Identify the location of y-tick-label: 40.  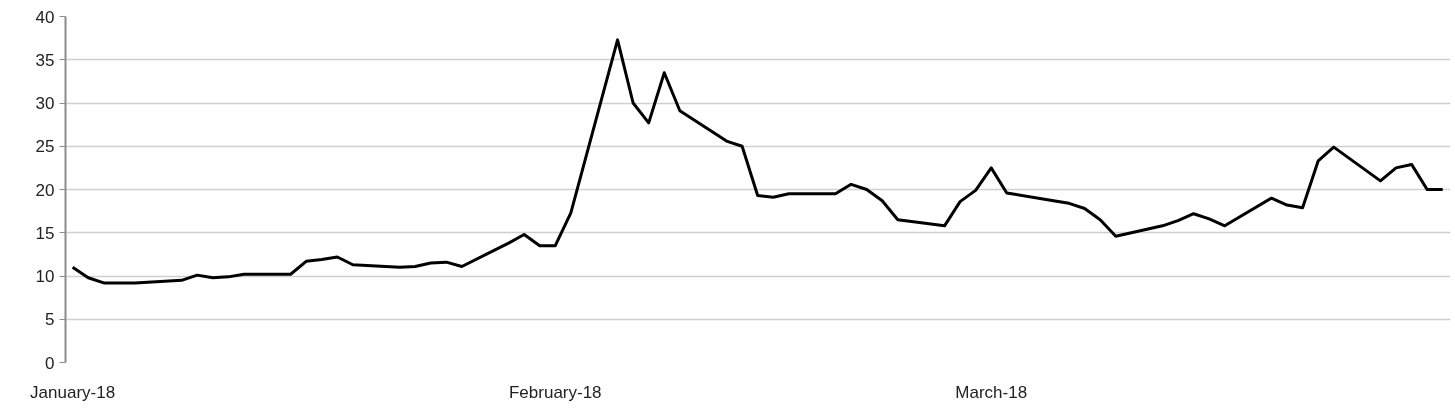
(45, 17).